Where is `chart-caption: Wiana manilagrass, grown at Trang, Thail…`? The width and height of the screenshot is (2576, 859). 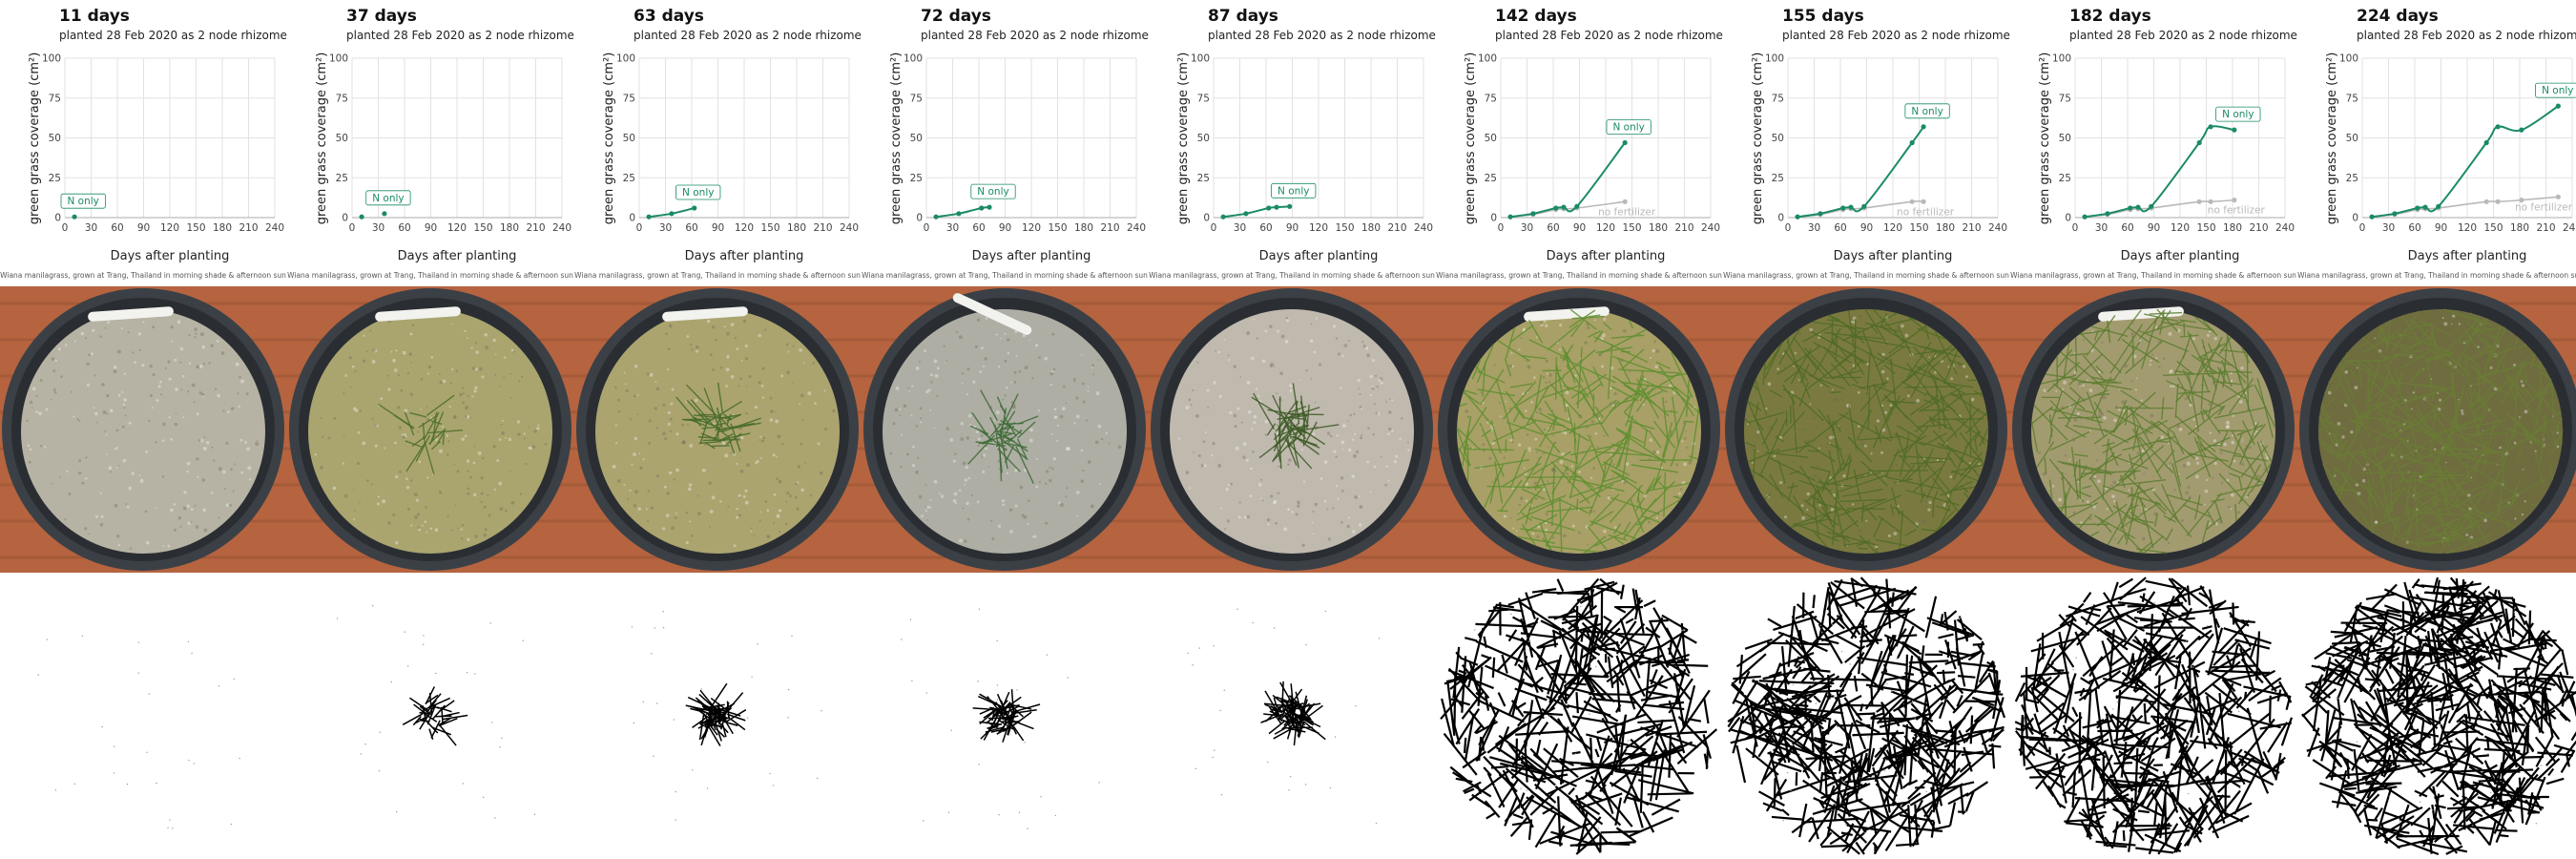
chart-caption: Wiana manilagrass, grown at Trang, Thail… is located at coordinates (430, 275).